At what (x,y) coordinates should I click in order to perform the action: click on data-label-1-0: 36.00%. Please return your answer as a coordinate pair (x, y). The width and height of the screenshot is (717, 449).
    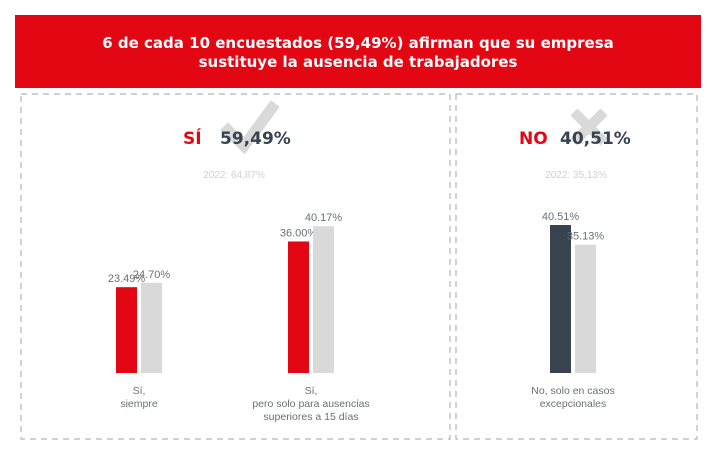
    Looking at the image, I should click on (299, 233).